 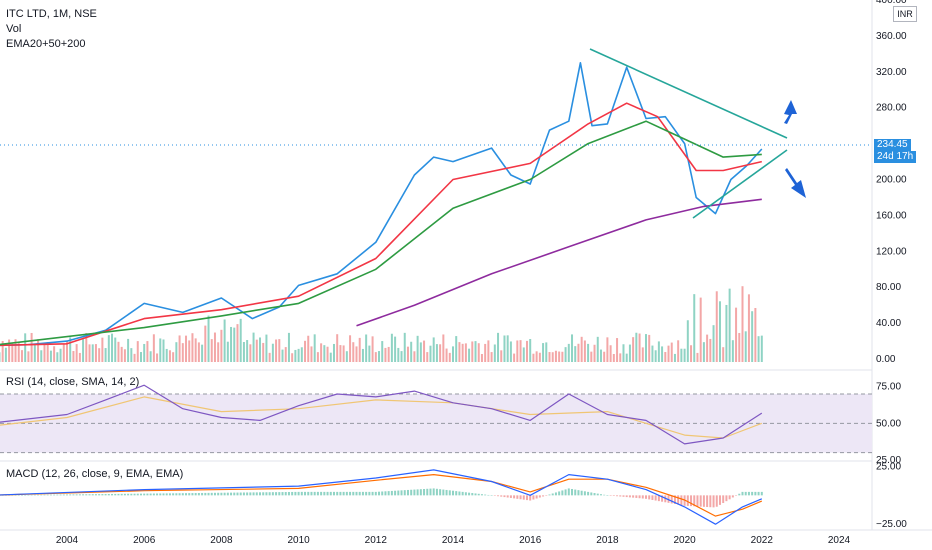 What do you see at coordinates (886, 359) in the screenshot?
I see `price-tick: 0.00` at bounding box center [886, 359].